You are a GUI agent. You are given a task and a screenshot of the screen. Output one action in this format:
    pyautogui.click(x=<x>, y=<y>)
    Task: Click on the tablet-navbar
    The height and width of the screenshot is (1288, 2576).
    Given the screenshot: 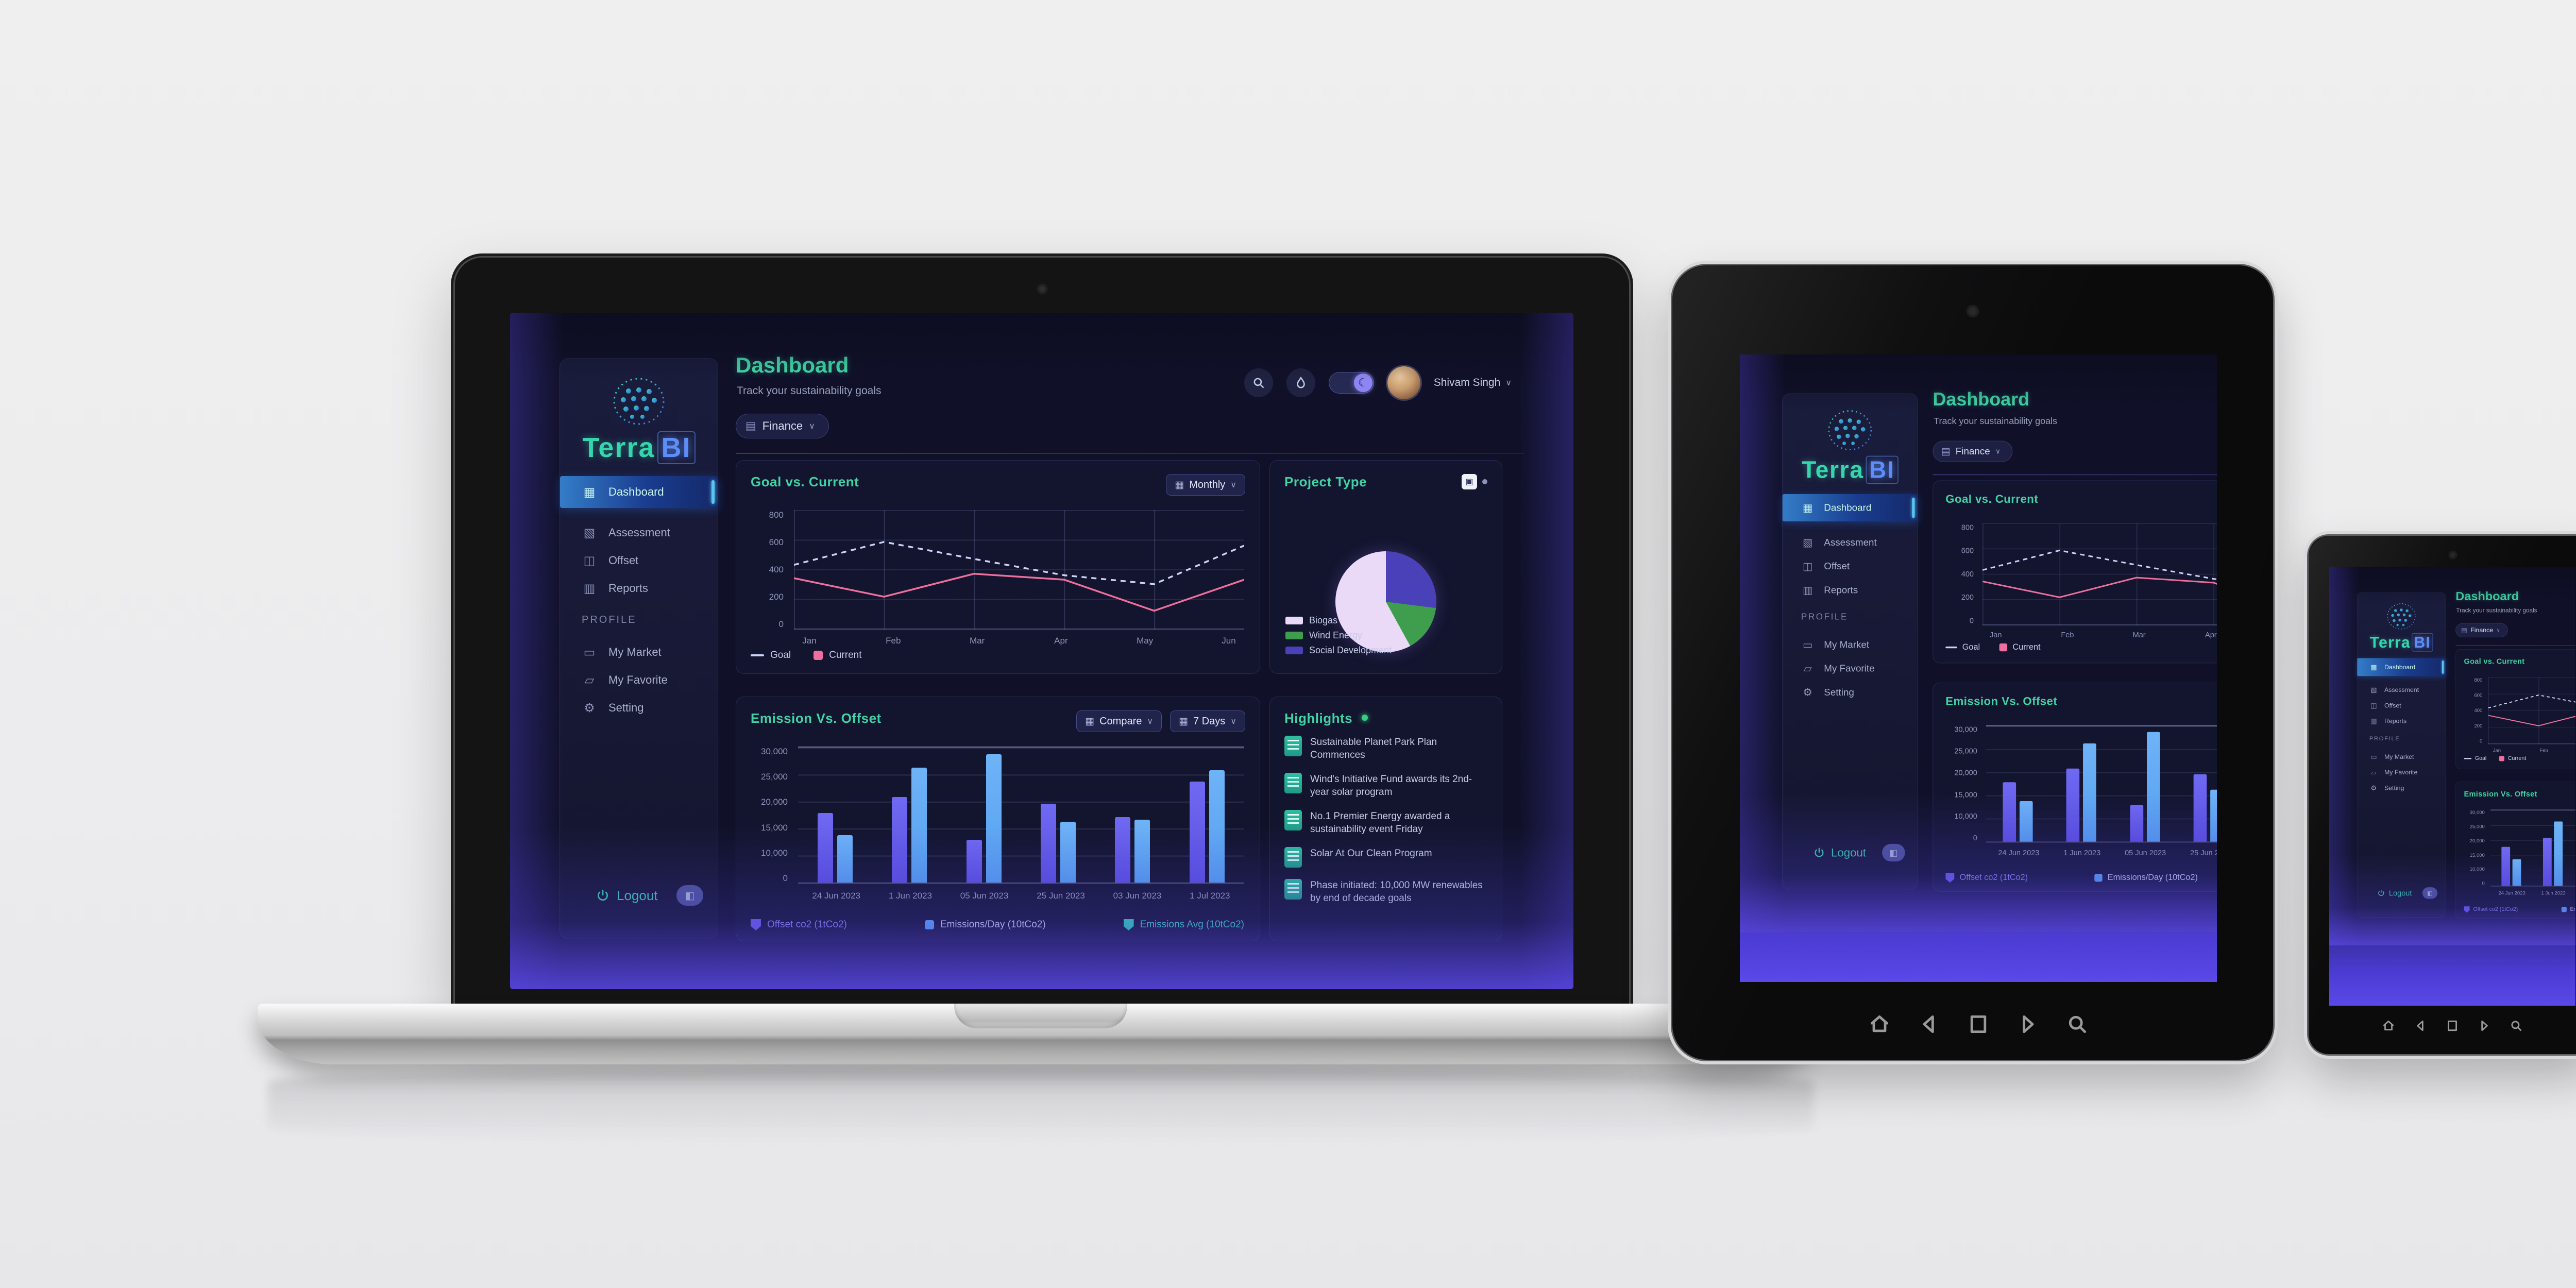 What is the action you would take?
    pyautogui.click(x=1978, y=1024)
    